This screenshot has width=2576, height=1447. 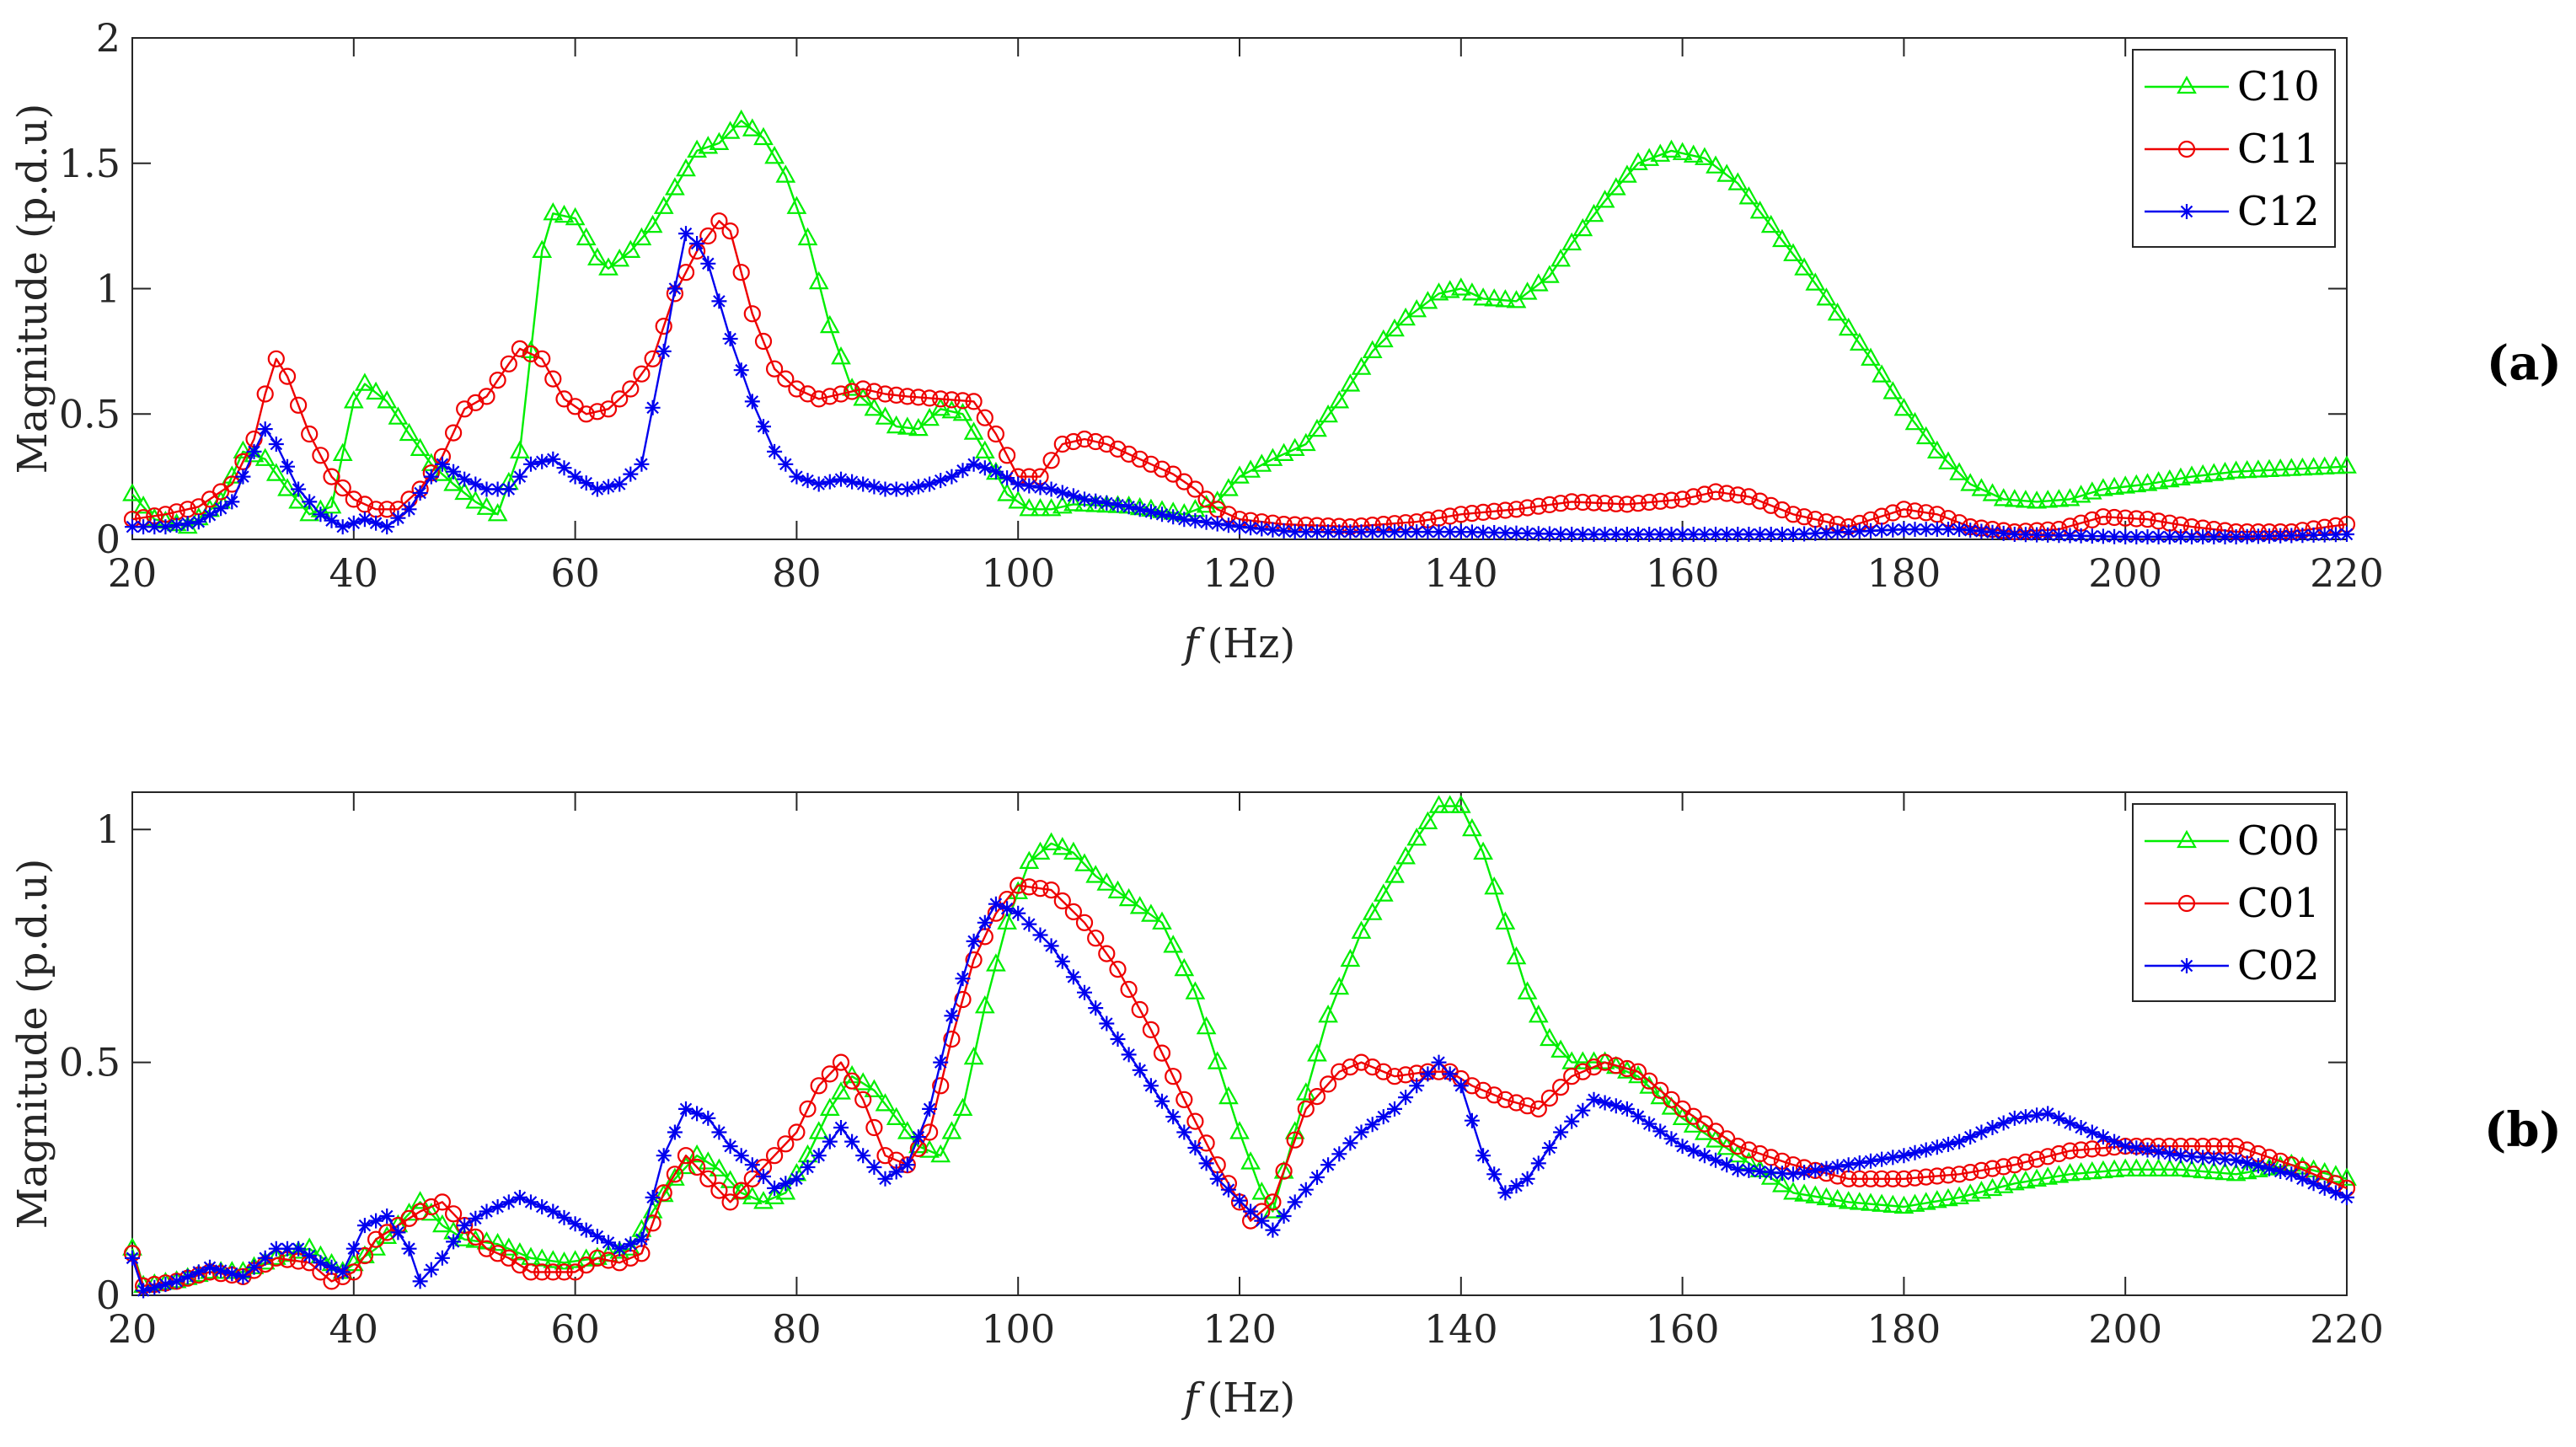 I want to click on legend-item-C11: C11, so click(x=2232, y=149).